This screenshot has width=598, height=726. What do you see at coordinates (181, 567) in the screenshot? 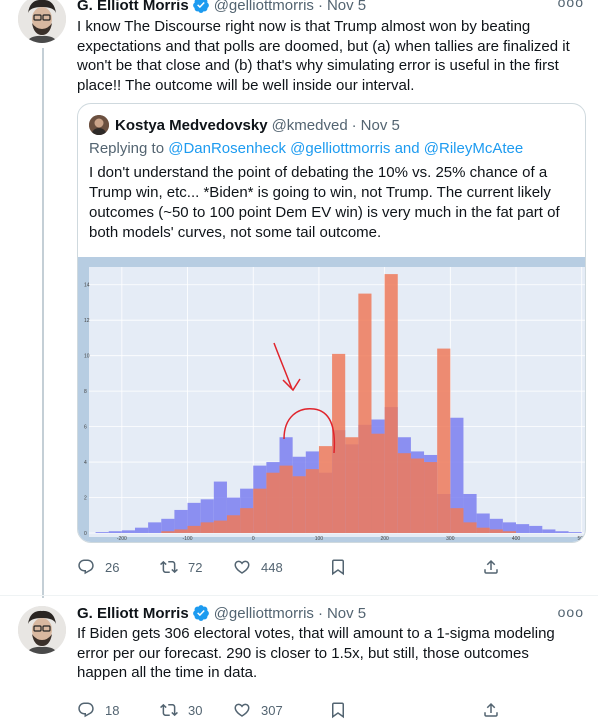
I see `retweet-button: 72` at bounding box center [181, 567].